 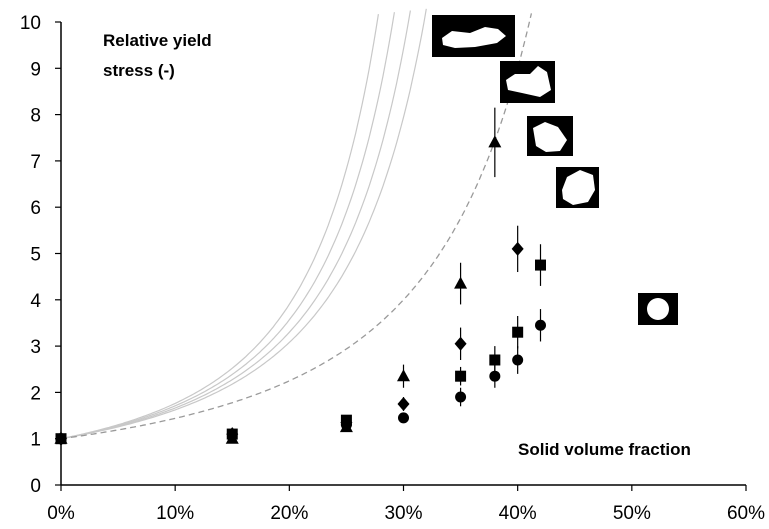 I want to click on compact-particle-icon, so click(x=550, y=136).